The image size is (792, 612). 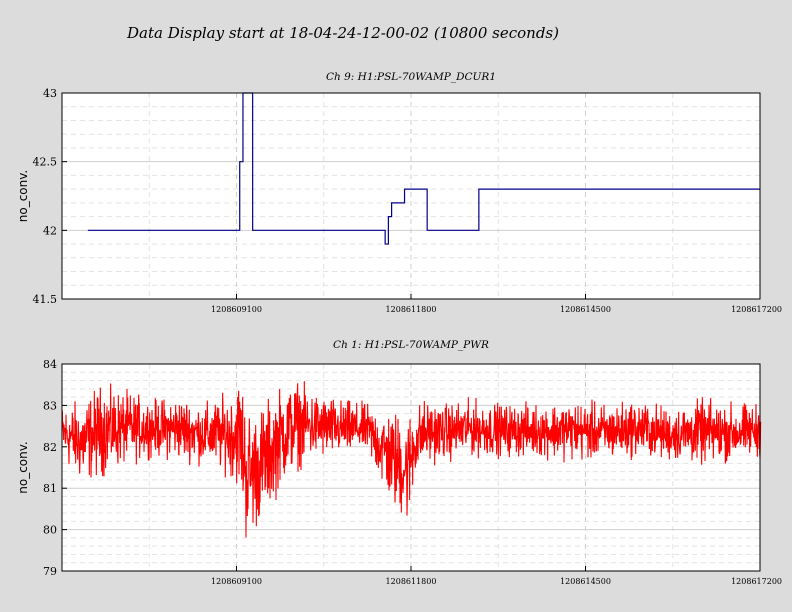 I want to click on y-tick-label: 82, so click(x=50, y=447).